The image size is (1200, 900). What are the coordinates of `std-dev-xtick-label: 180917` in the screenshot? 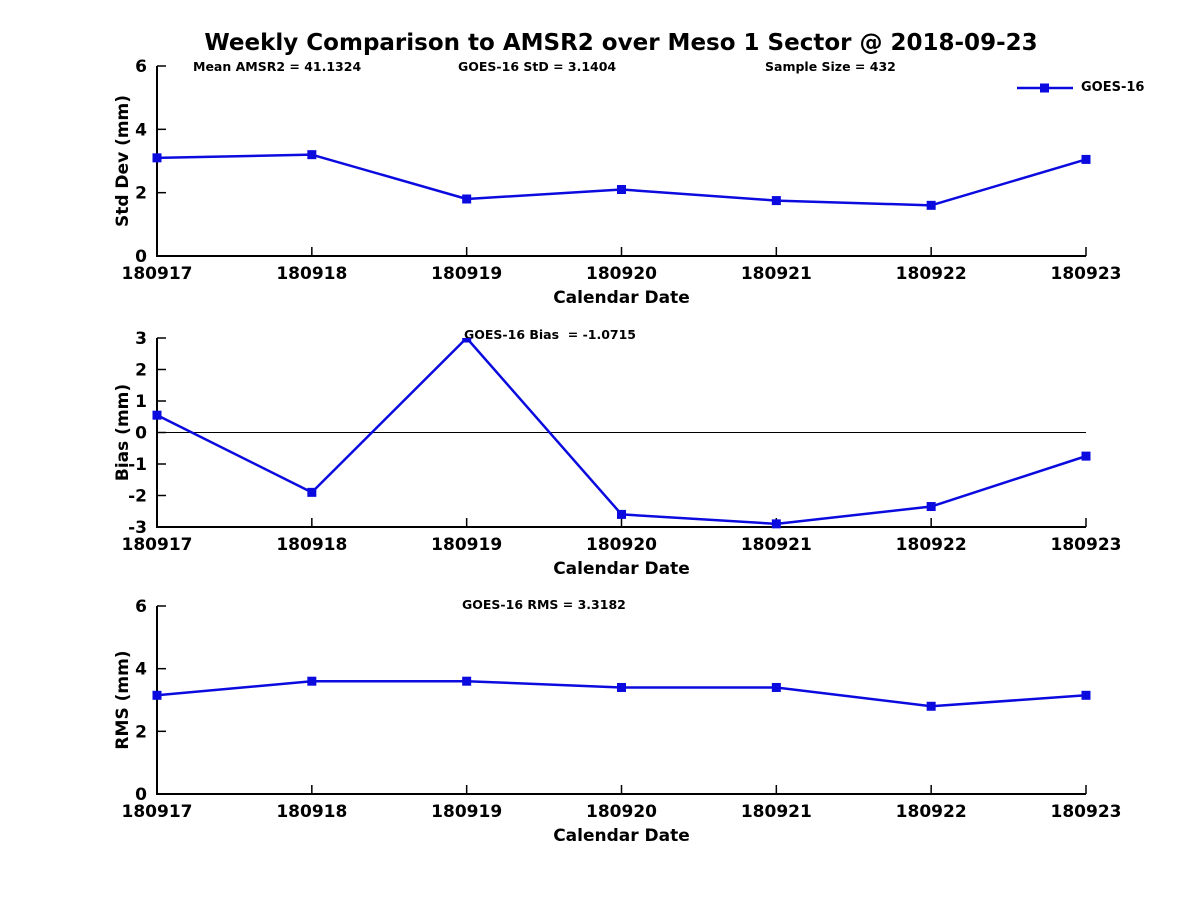 It's located at (157, 274).